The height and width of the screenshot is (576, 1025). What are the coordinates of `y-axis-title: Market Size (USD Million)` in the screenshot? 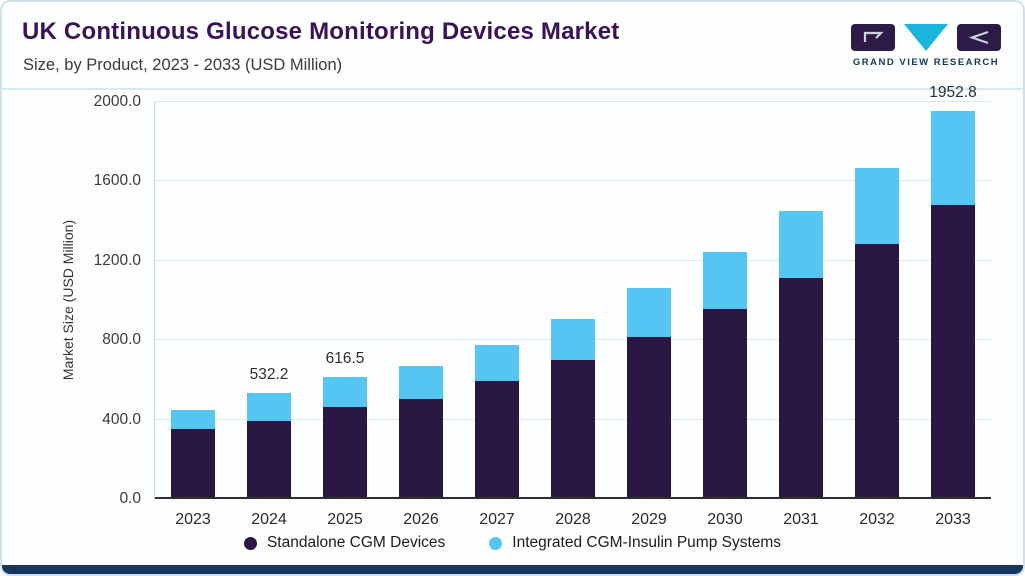 It's located at (68, 300).